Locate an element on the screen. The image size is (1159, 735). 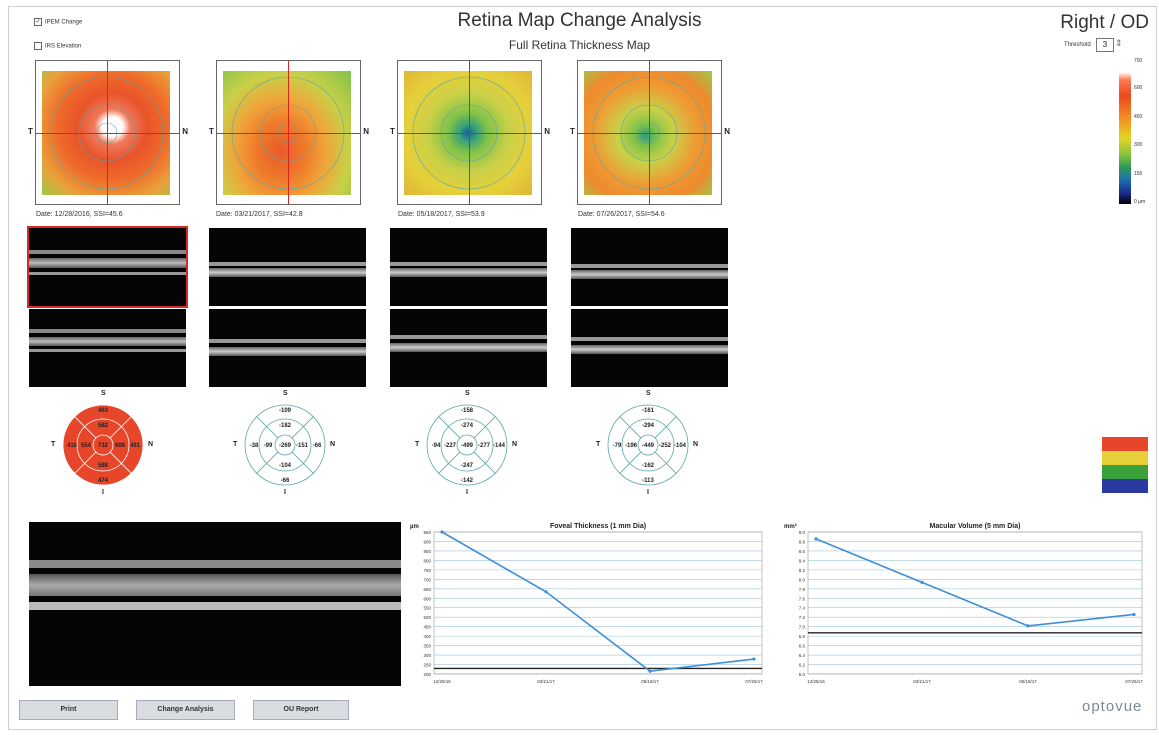
checkbox-icon is located at coordinates (38, 46).